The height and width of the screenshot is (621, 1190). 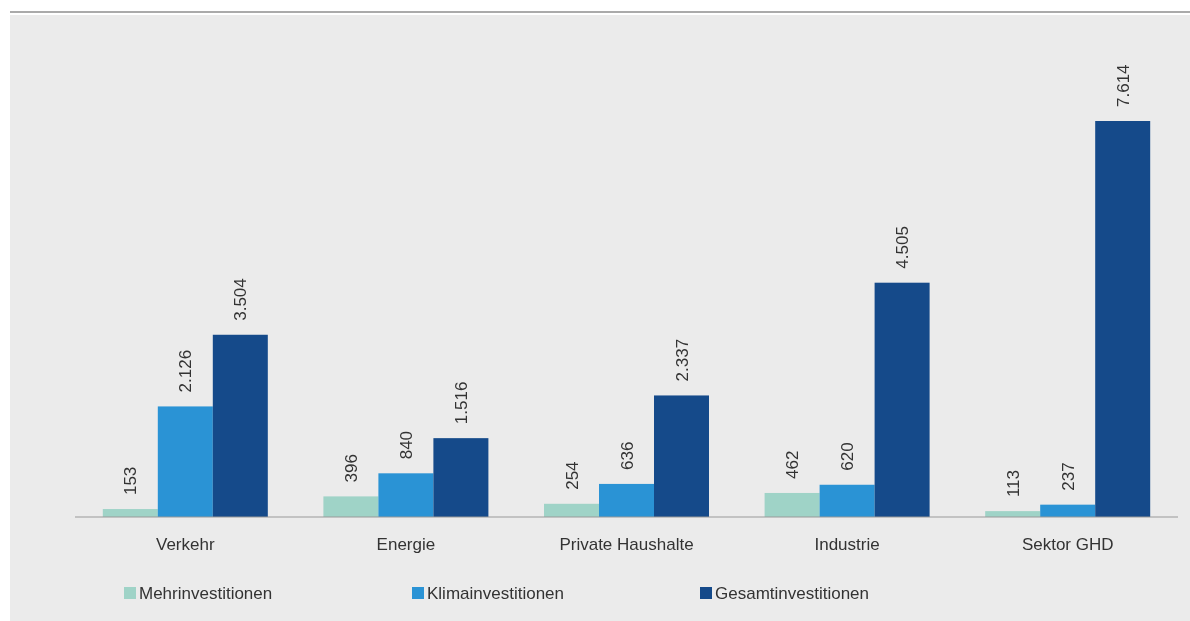 I want to click on legend-label: Mehrinvestitionen, so click(x=206, y=593).